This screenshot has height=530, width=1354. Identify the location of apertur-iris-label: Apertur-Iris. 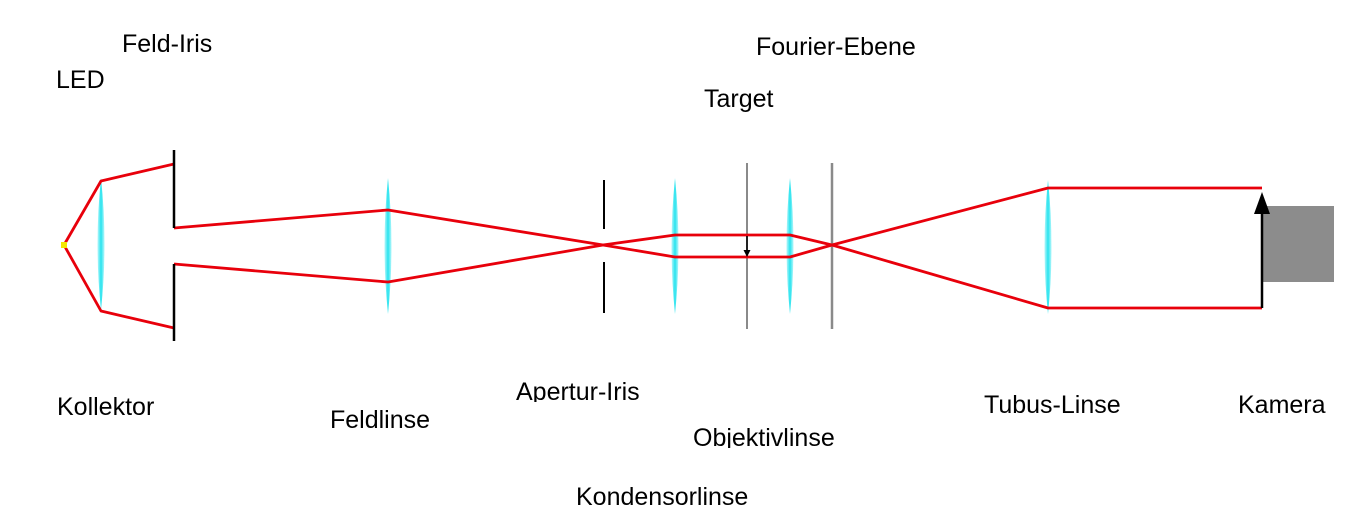
(578, 391).